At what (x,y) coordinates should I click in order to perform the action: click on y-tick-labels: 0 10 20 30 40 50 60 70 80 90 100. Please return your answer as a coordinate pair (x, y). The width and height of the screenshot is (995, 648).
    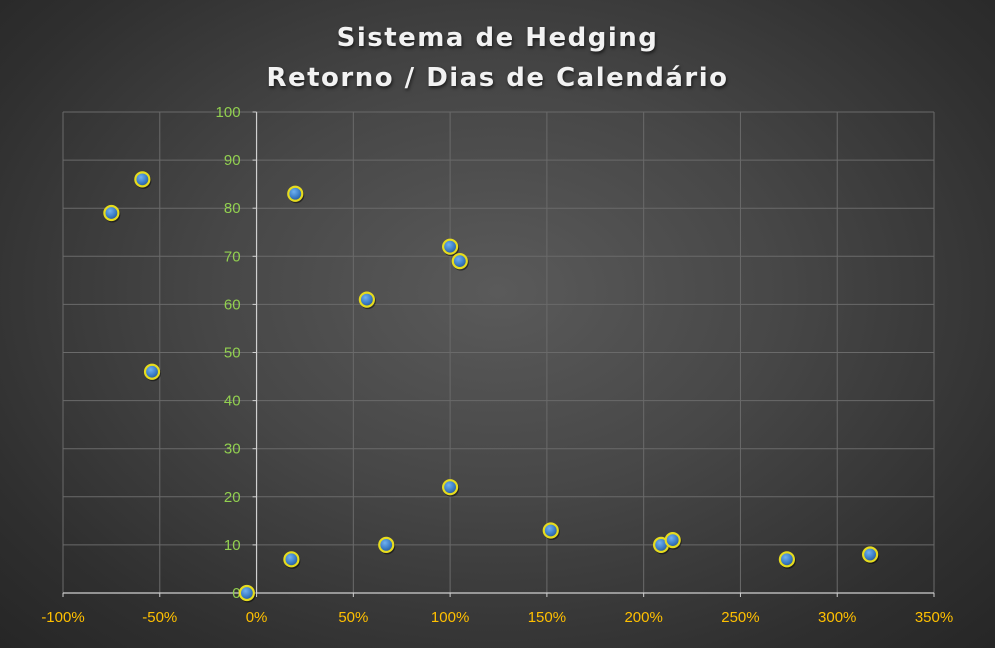
    Looking at the image, I should click on (228, 353).